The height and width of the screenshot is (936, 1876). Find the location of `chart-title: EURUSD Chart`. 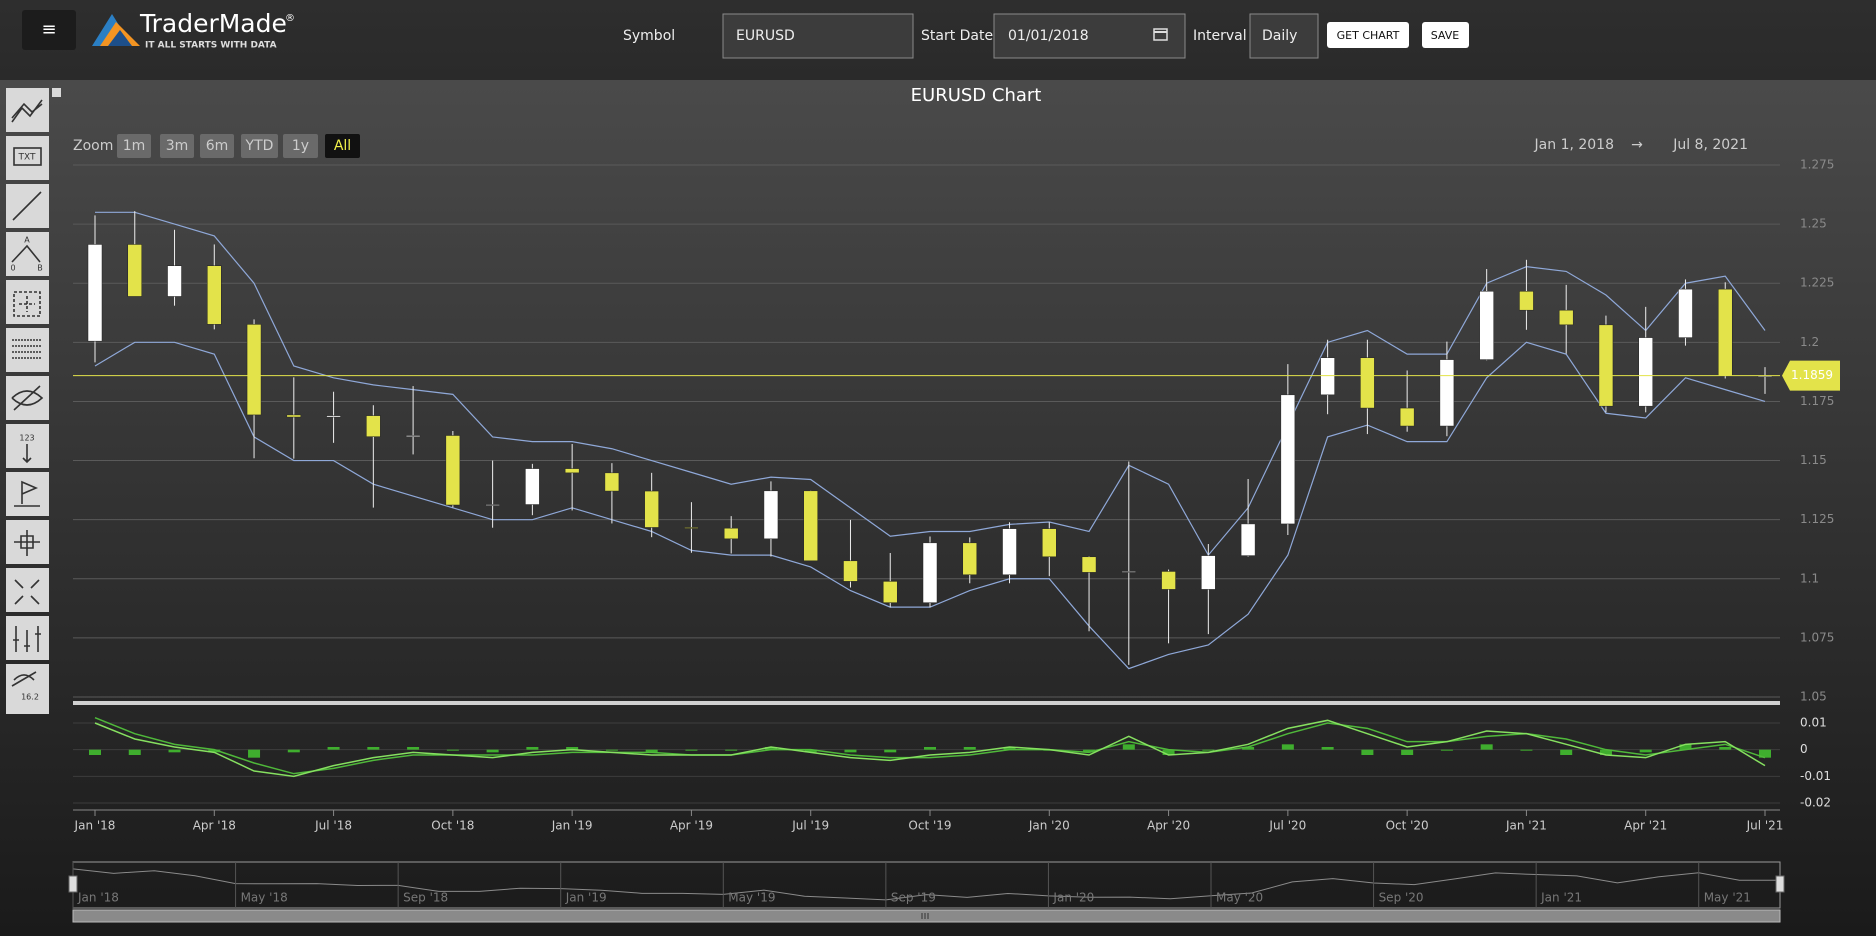

chart-title: EURUSD Chart is located at coordinates (976, 95).